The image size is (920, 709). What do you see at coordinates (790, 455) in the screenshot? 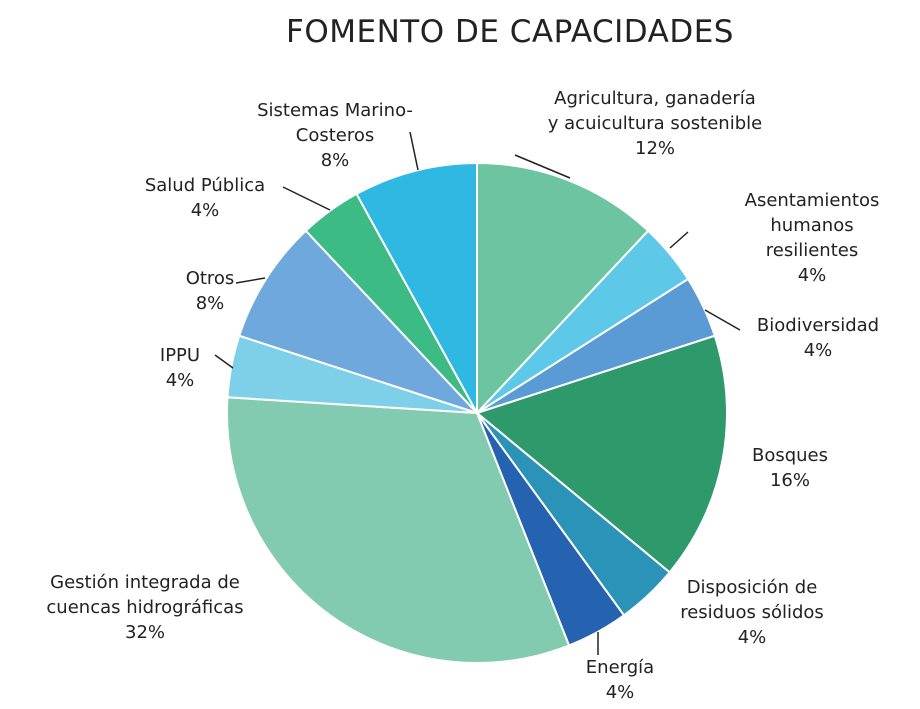
I see `category-label: Bosques` at bounding box center [790, 455].